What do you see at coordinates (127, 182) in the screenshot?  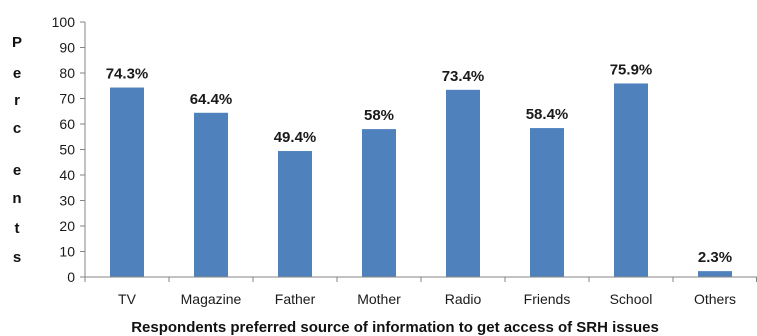 I see `bar-tv` at bounding box center [127, 182].